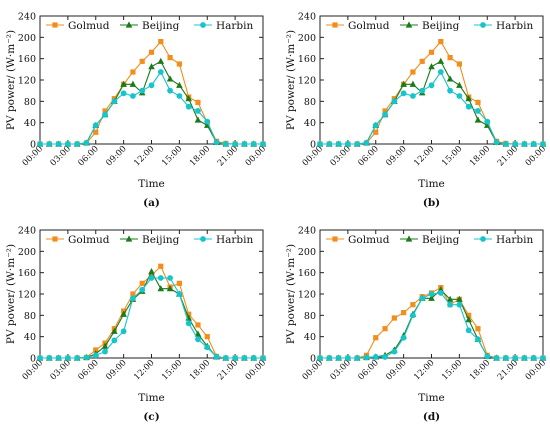 The width and height of the screenshot is (550, 428). What do you see at coordinates (116, 370) in the screenshot?
I see `x-tick-label: 09:00` at bounding box center [116, 370].